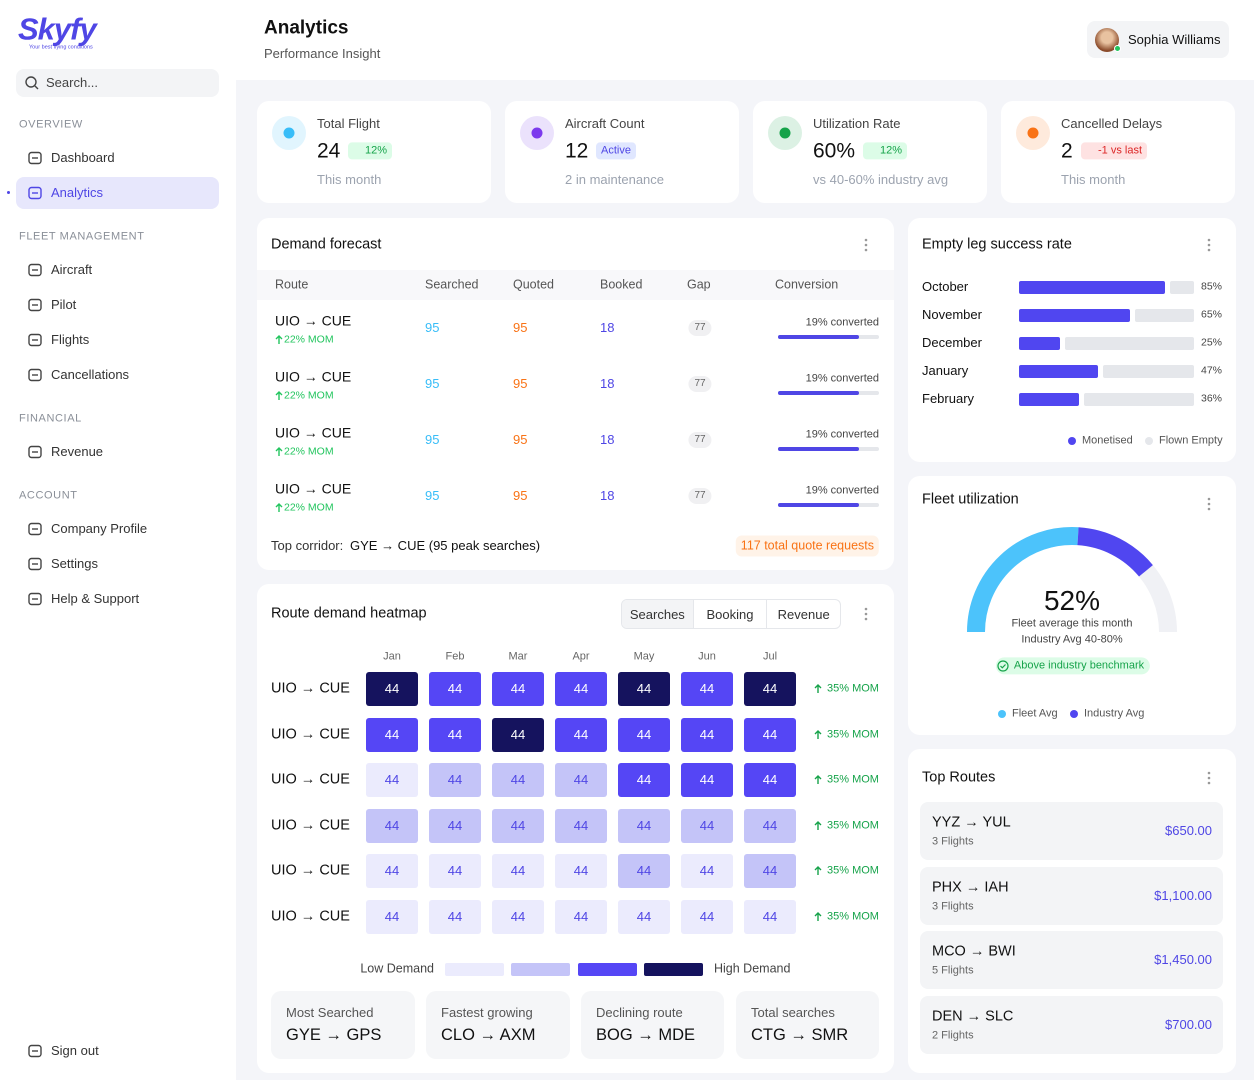 Image resolution: width=1254 pixels, height=1080 pixels. What do you see at coordinates (652, 1025) in the screenshot?
I see `stat-box` at bounding box center [652, 1025].